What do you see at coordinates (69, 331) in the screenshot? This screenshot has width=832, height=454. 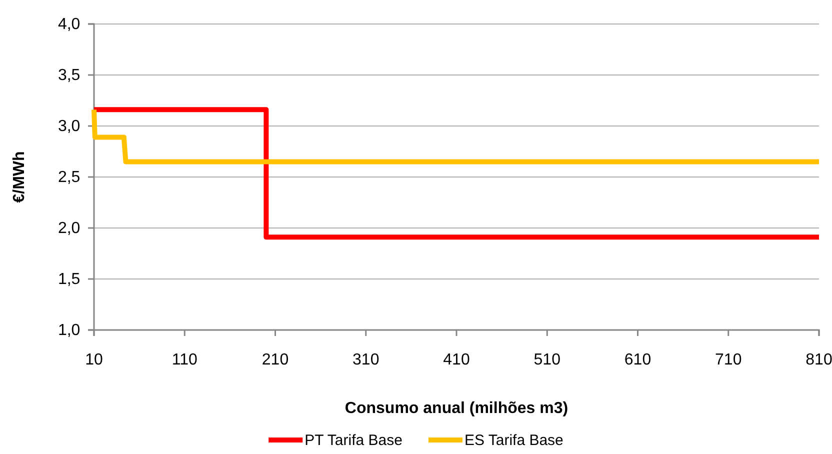 I see `y-tick-label: 1,0` at bounding box center [69, 331].